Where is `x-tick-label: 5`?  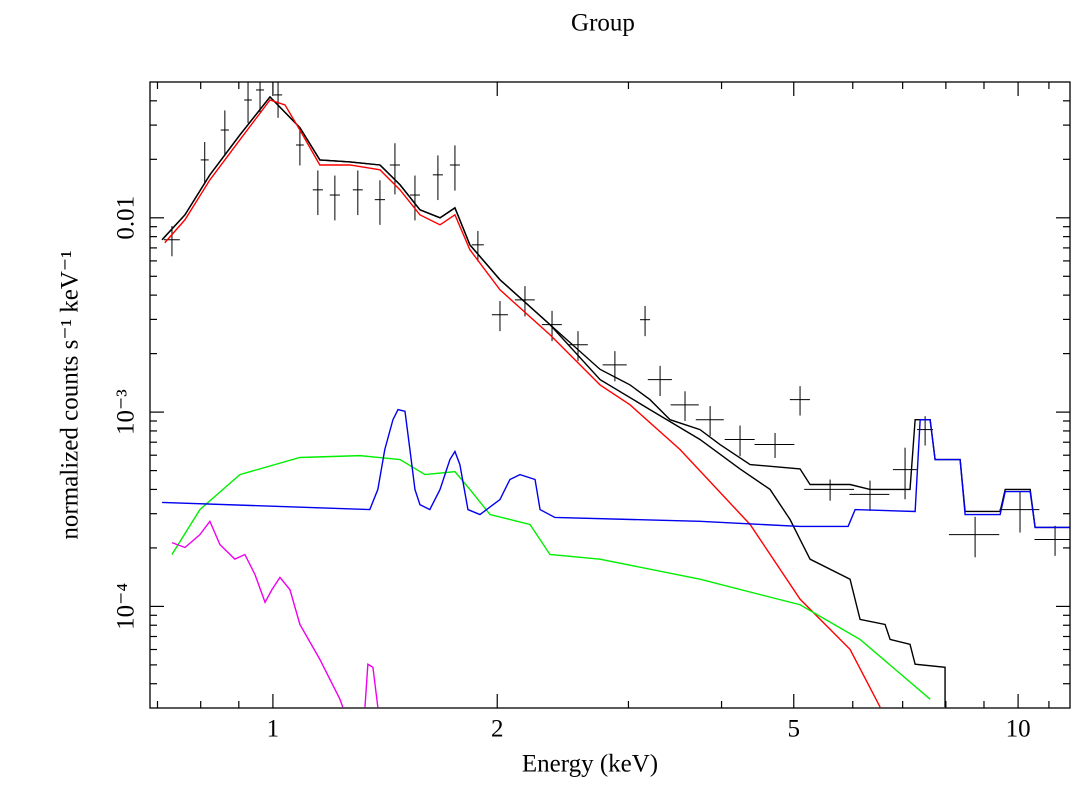
x-tick-label: 5 is located at coordinates (794, 729).